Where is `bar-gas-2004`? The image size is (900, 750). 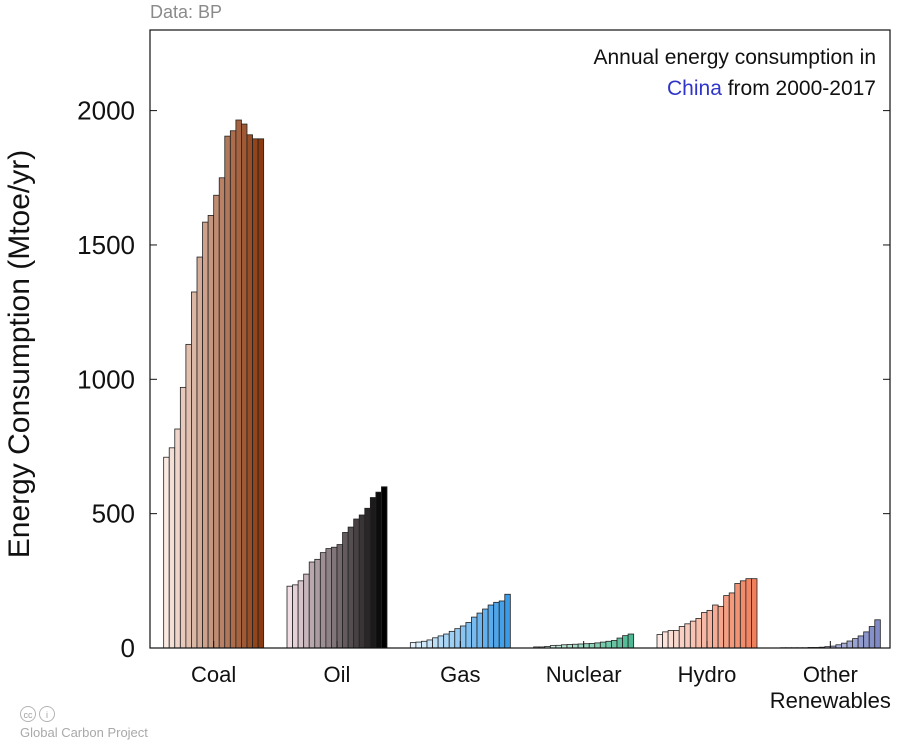 bar-gas-2004 is located at coordinates (435, 643).